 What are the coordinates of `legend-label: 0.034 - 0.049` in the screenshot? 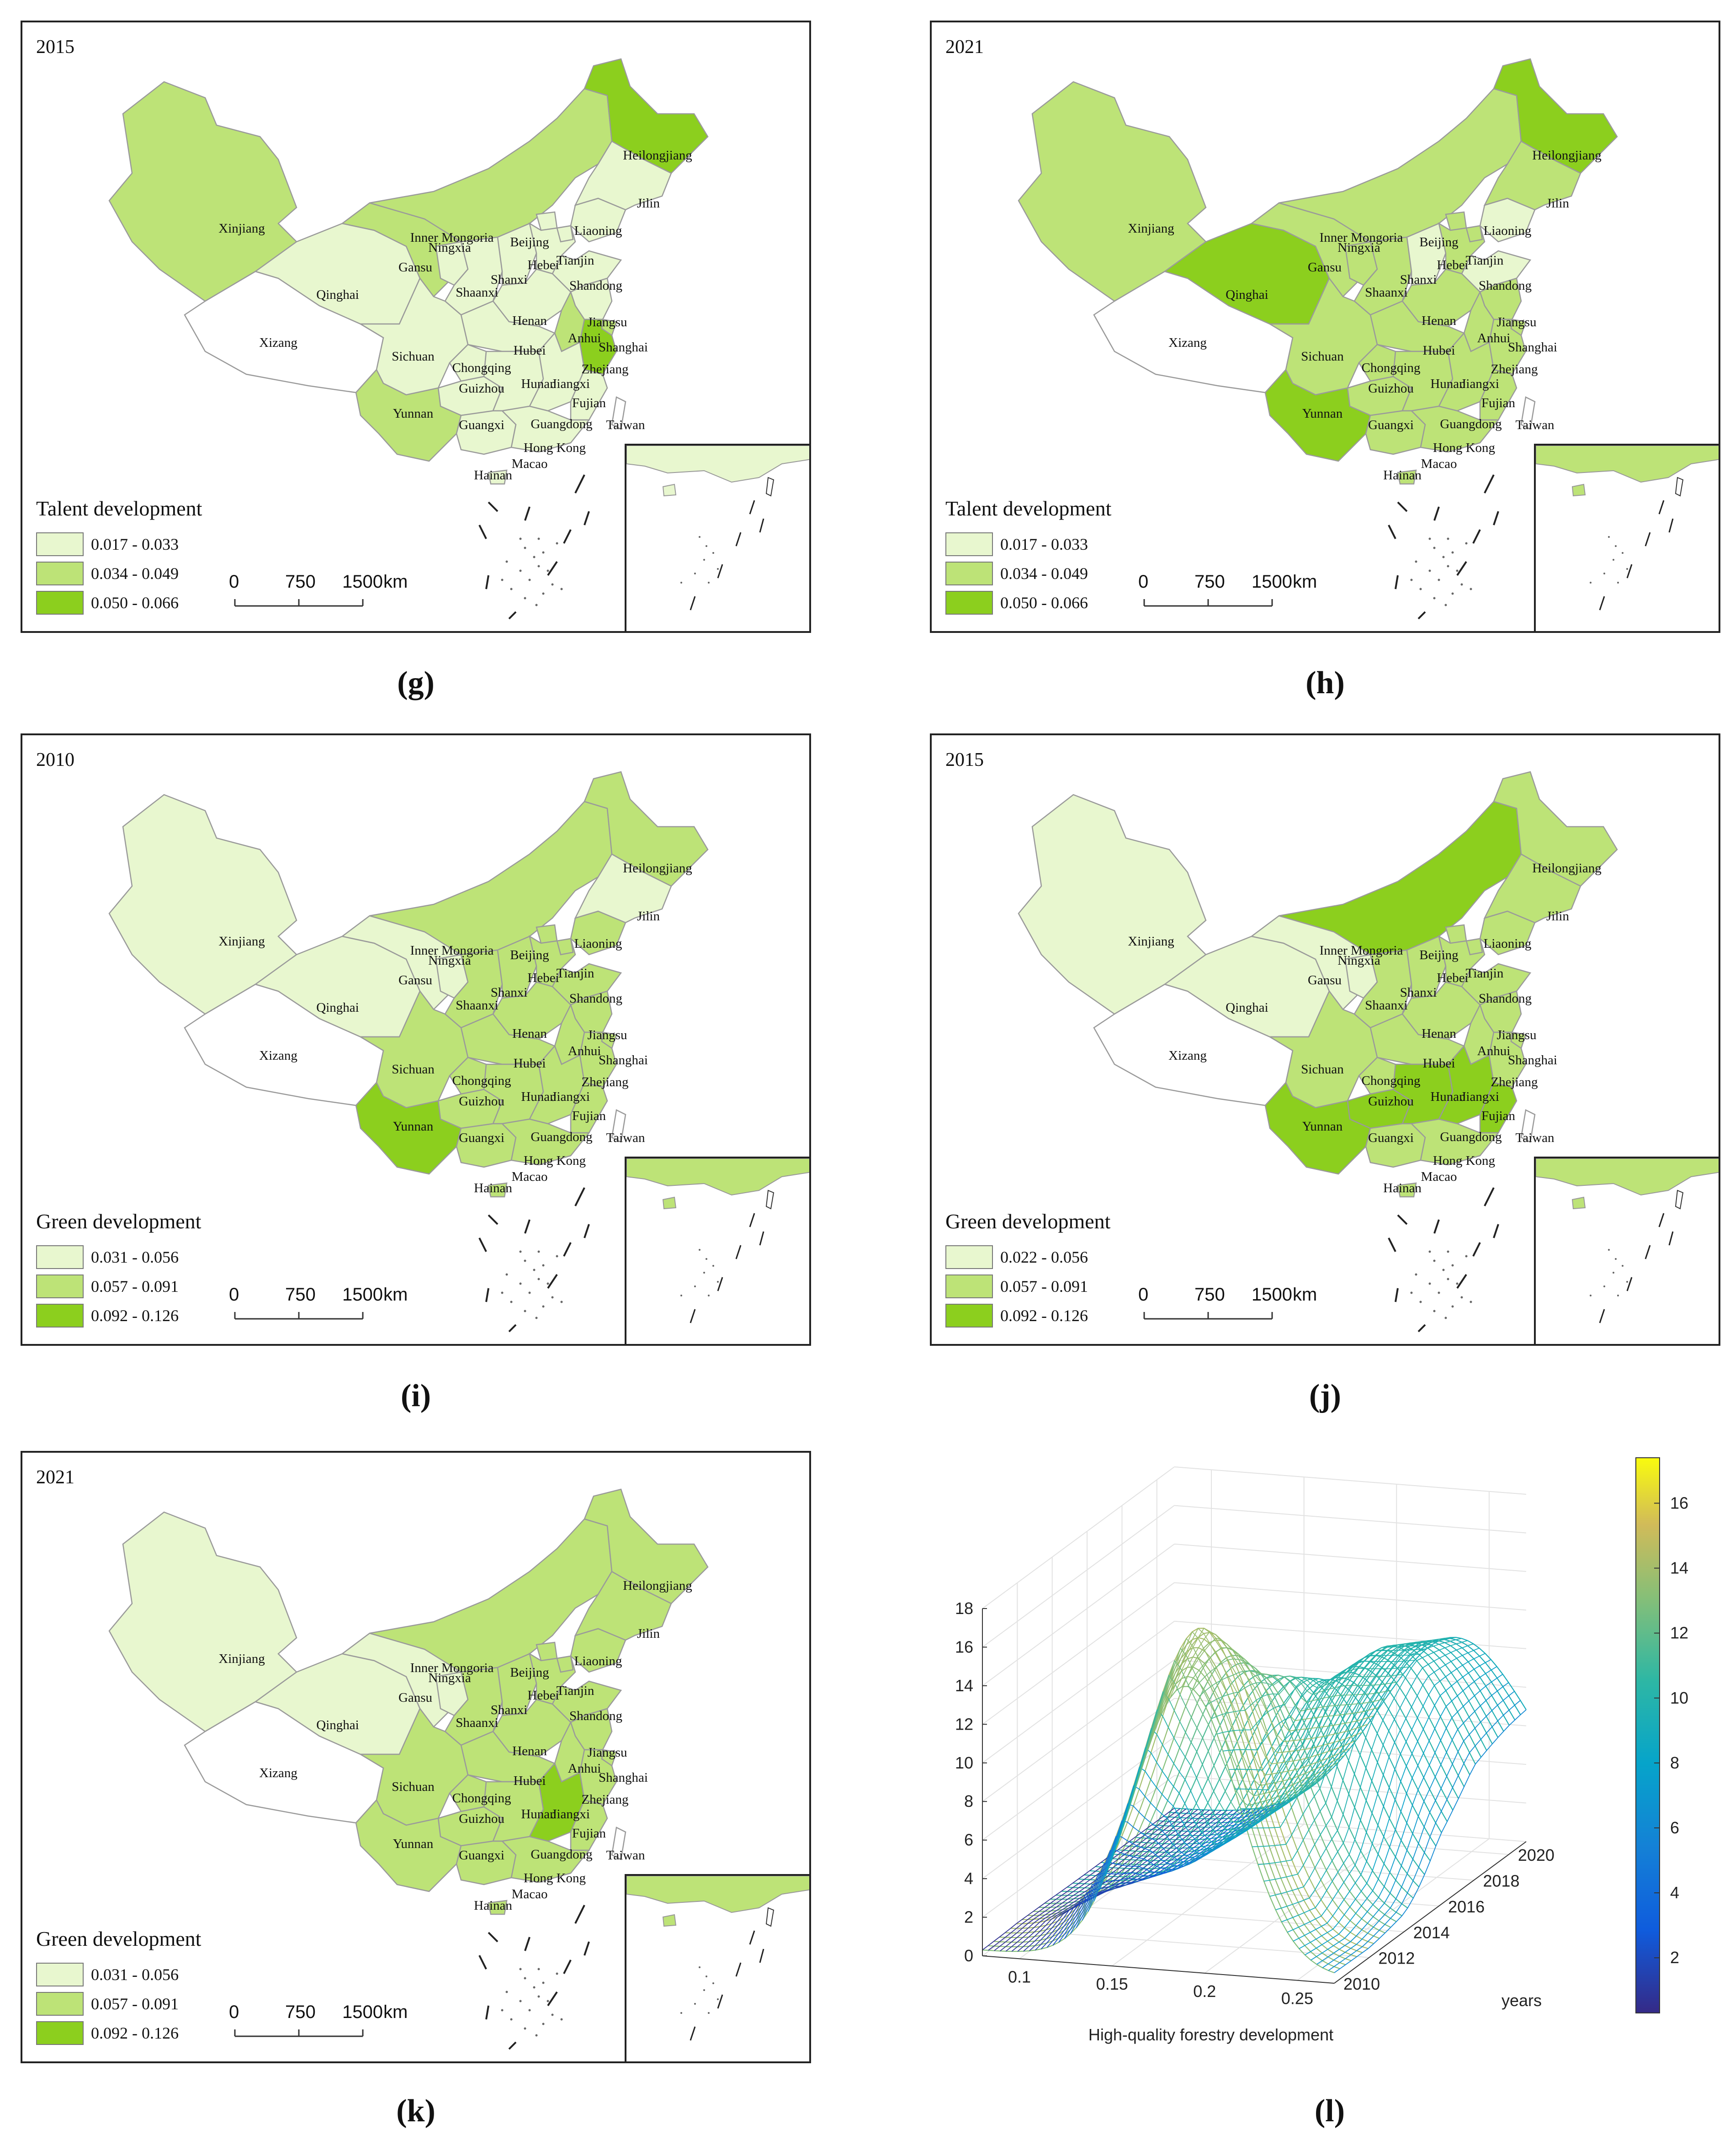 It's located at (135, 573).